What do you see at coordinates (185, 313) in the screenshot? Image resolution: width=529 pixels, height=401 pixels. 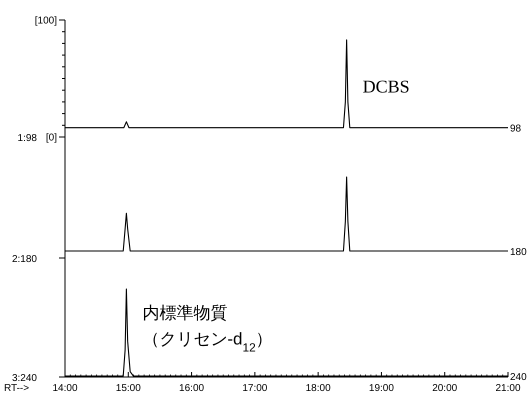 I see `annotation: 内標準物質` at bounding box center [185, 313].